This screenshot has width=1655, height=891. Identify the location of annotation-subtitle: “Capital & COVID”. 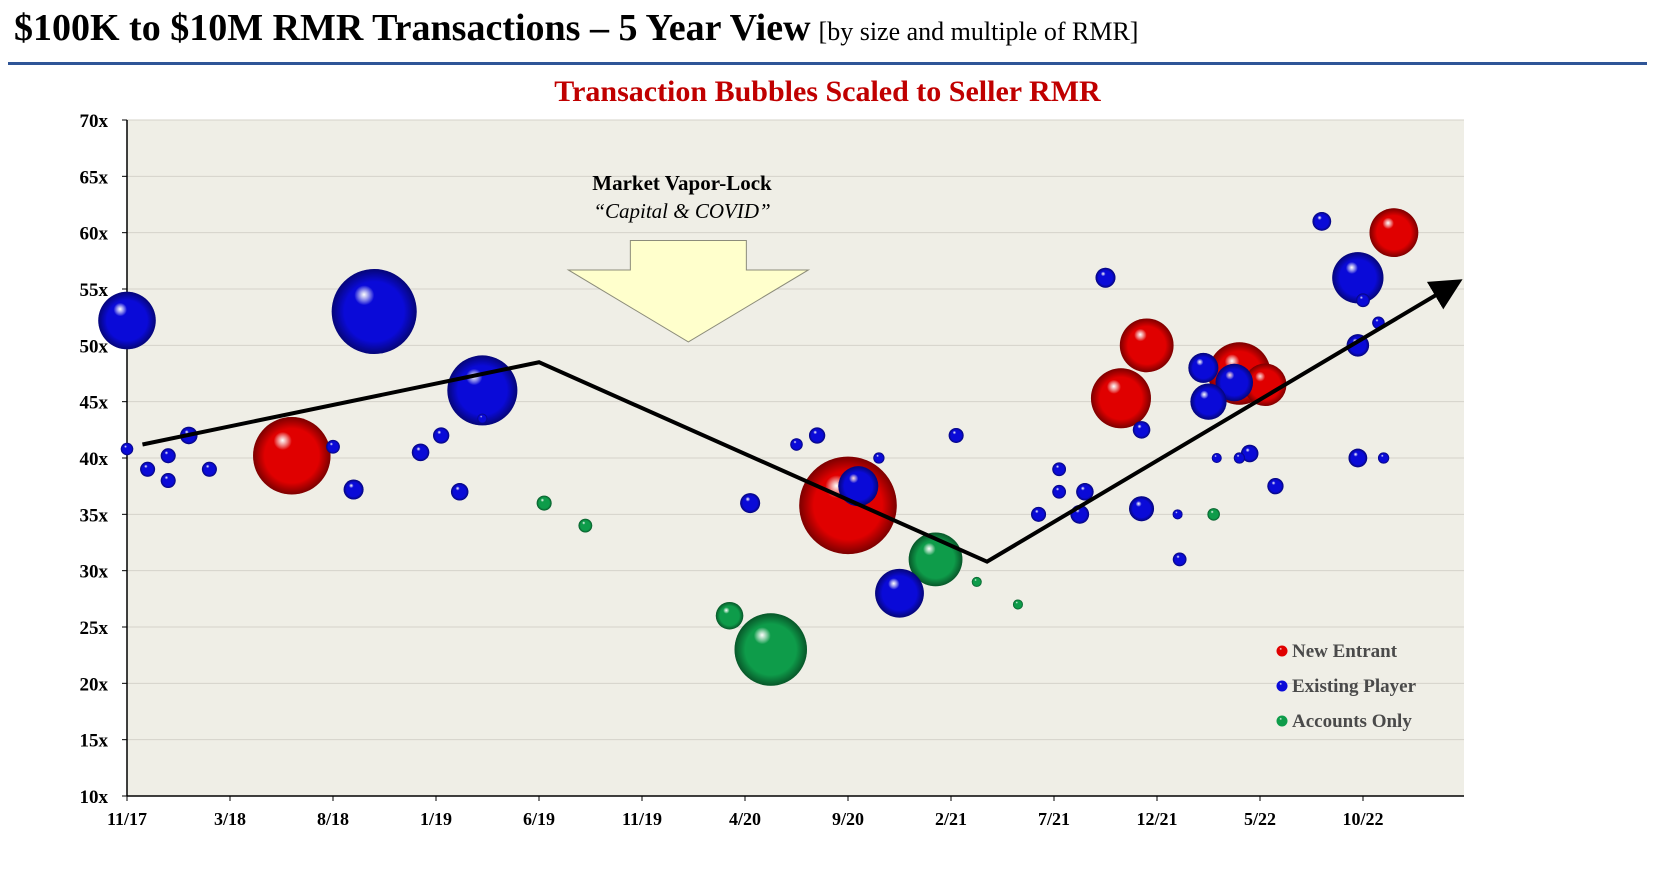
(681, 211).